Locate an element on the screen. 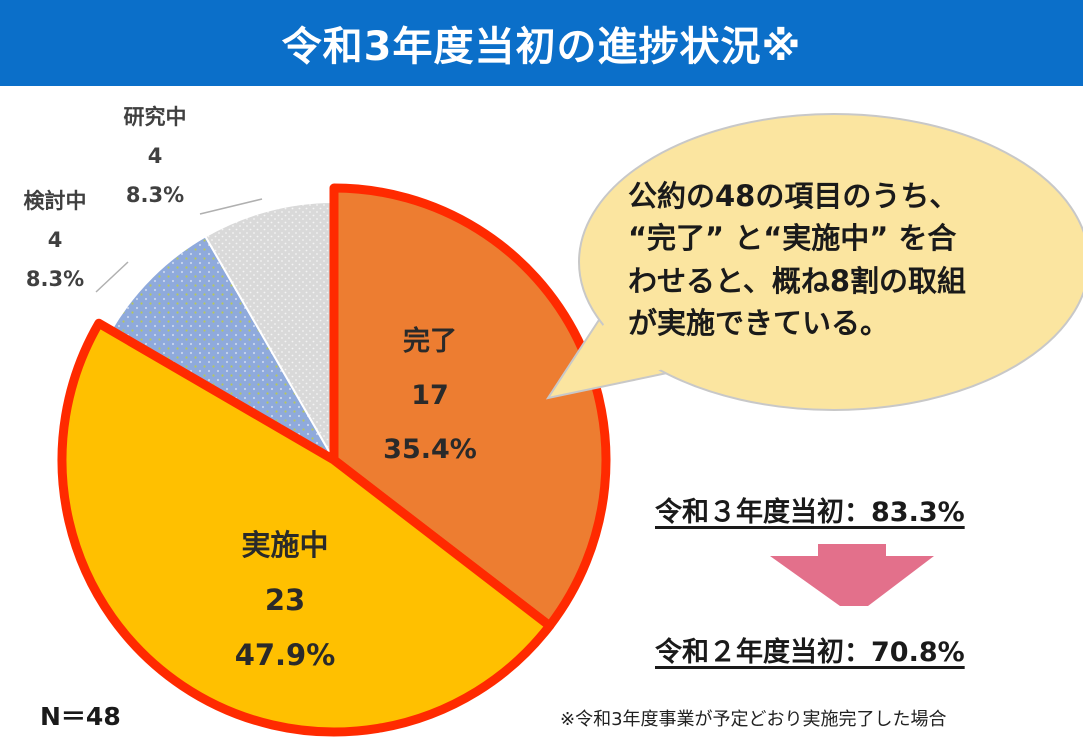  slice-percent: 35.4% is located at coordinates (430, 449).